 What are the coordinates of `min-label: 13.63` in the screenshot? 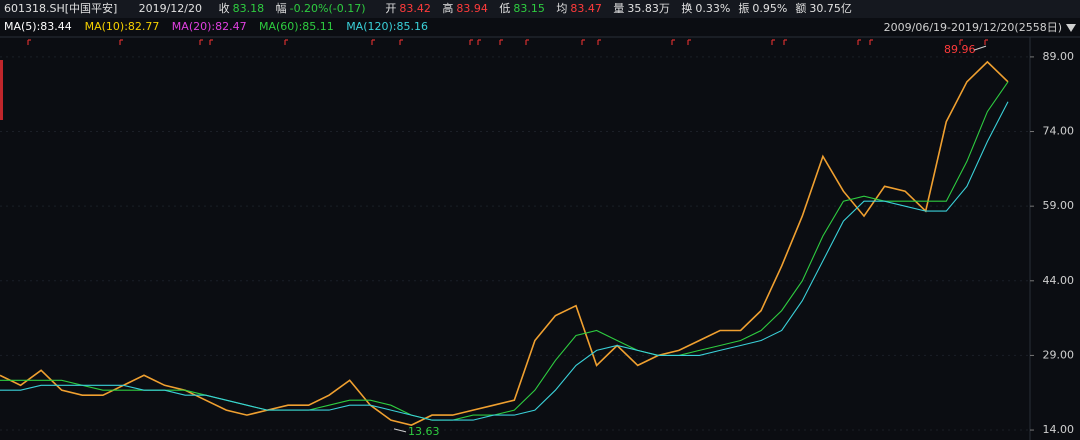 It's located at (424, 431).